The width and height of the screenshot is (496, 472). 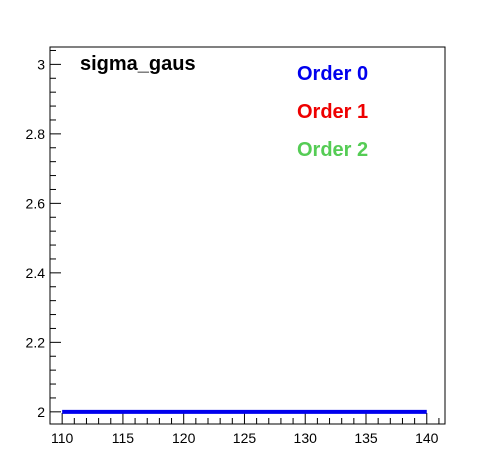 I want to click on y-tick-label: 2.6, so click(x=36, y=203).